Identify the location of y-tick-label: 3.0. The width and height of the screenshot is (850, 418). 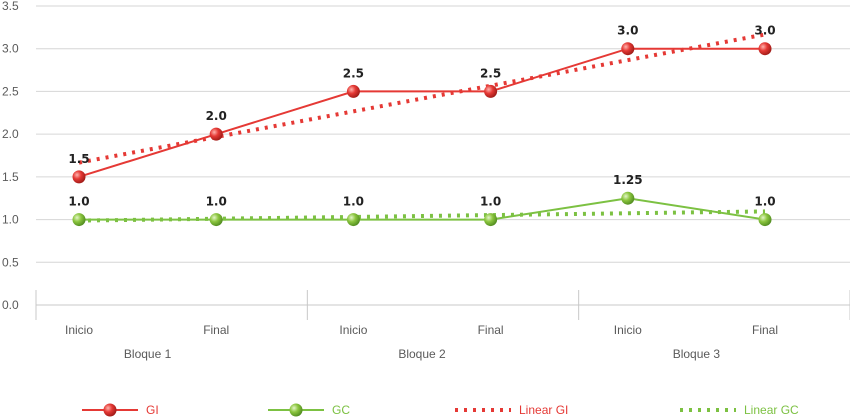
(10, 49).